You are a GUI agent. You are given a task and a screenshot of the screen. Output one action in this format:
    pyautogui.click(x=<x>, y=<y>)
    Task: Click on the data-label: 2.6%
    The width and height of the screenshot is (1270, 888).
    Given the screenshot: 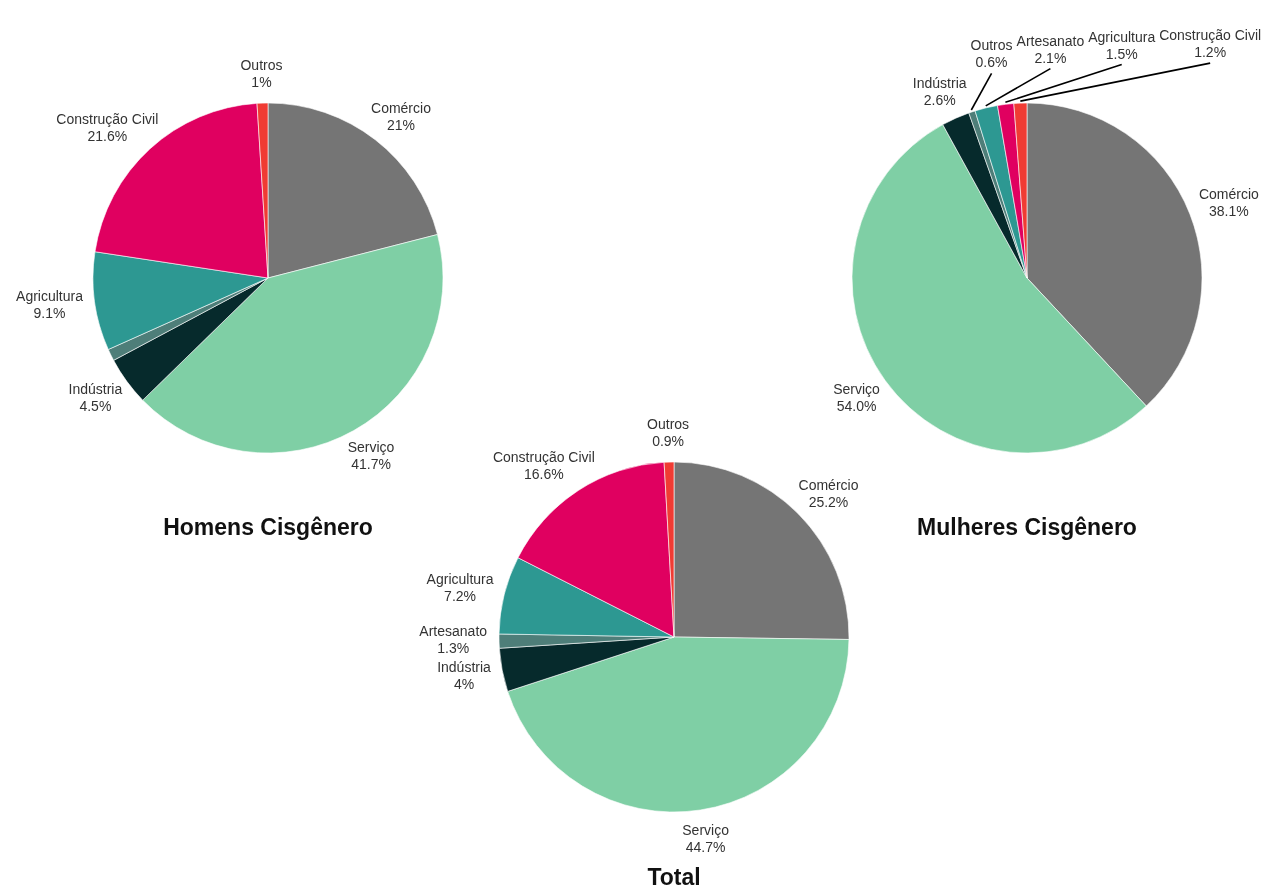 What is the action you would take?
    pyautogui.click(x=939, y=99)
    